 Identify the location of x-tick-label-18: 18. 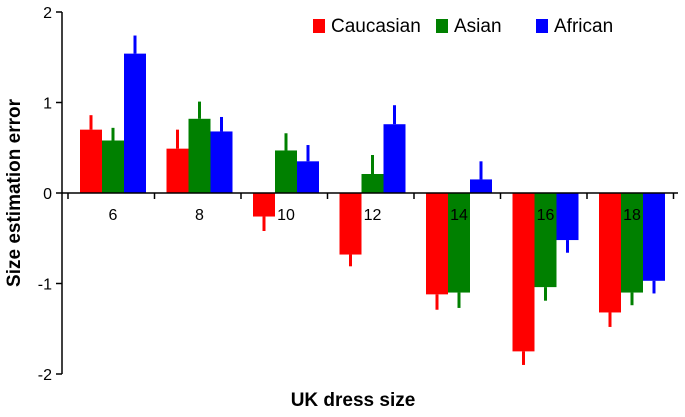
(632, 215).